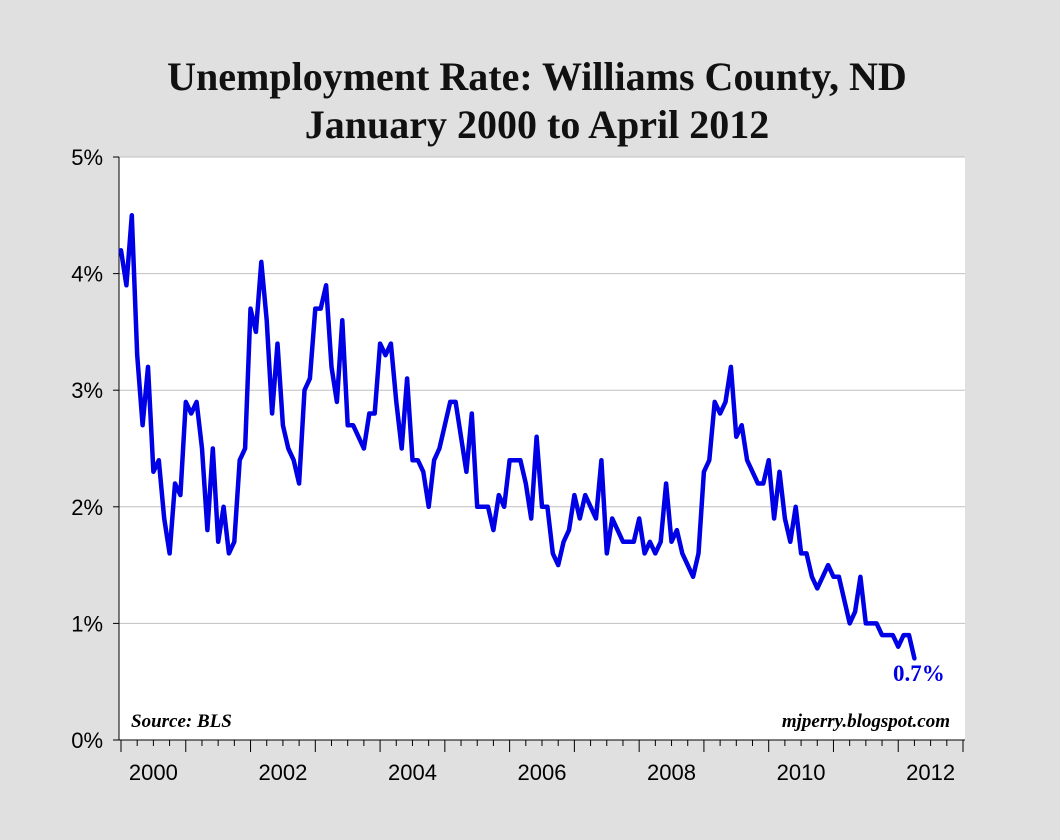  Describe the element at coordinates (866, 721) in the screenshot. I see `credit-note: mjperry.blogspot.com` at that location.